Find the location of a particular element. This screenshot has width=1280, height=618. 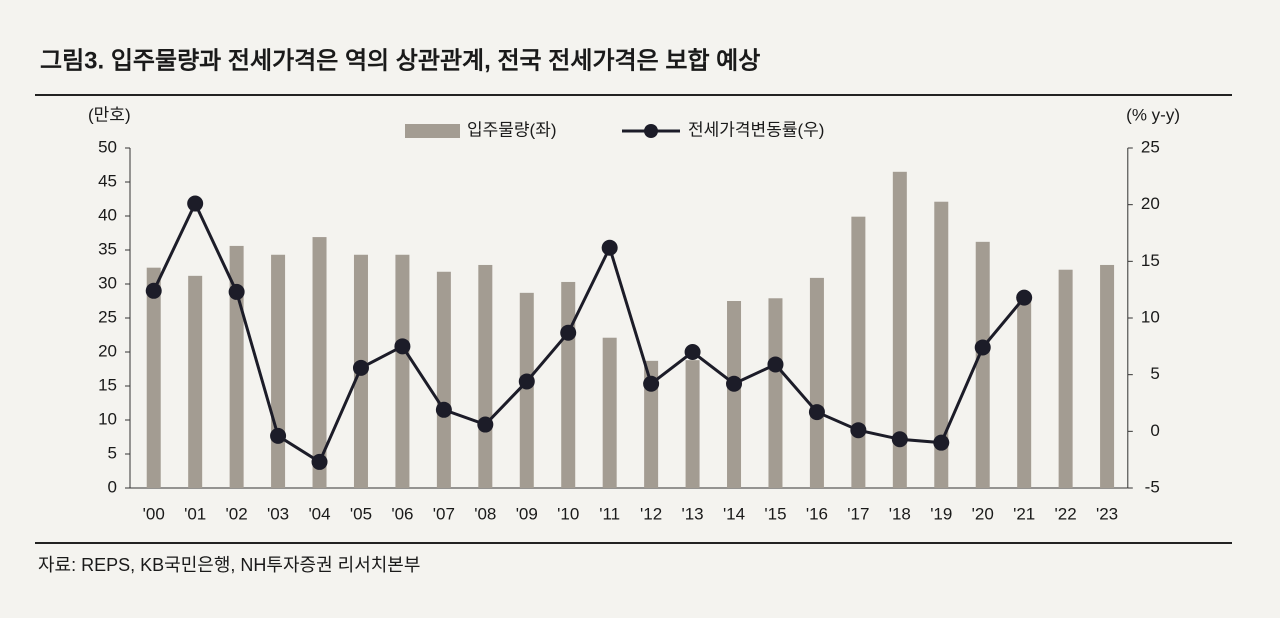

x-tick-label: '05 is located at coordinates (361, 513).